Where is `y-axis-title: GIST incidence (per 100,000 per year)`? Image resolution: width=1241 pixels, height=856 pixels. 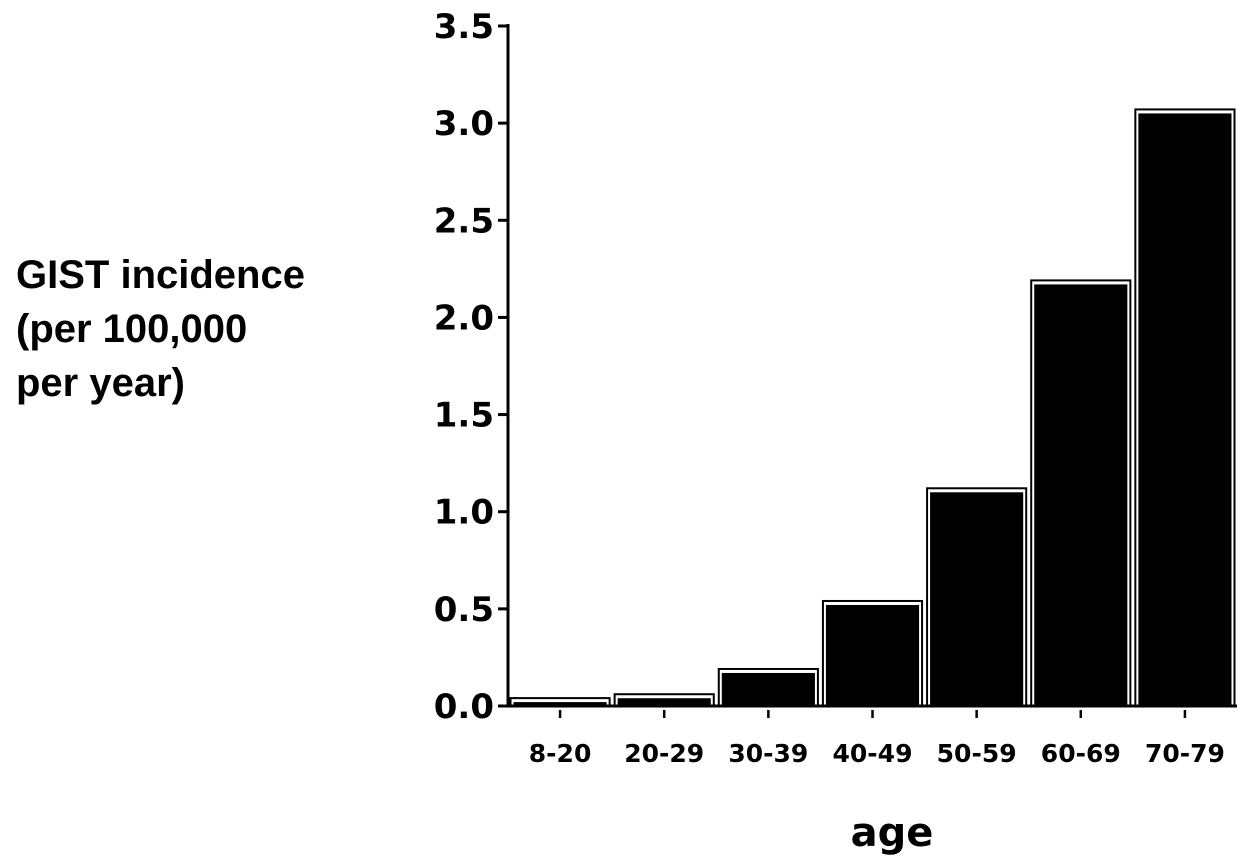 y-axis-title: GIST incidence (per 100,000 per year) is located at coordinates (160, 329).